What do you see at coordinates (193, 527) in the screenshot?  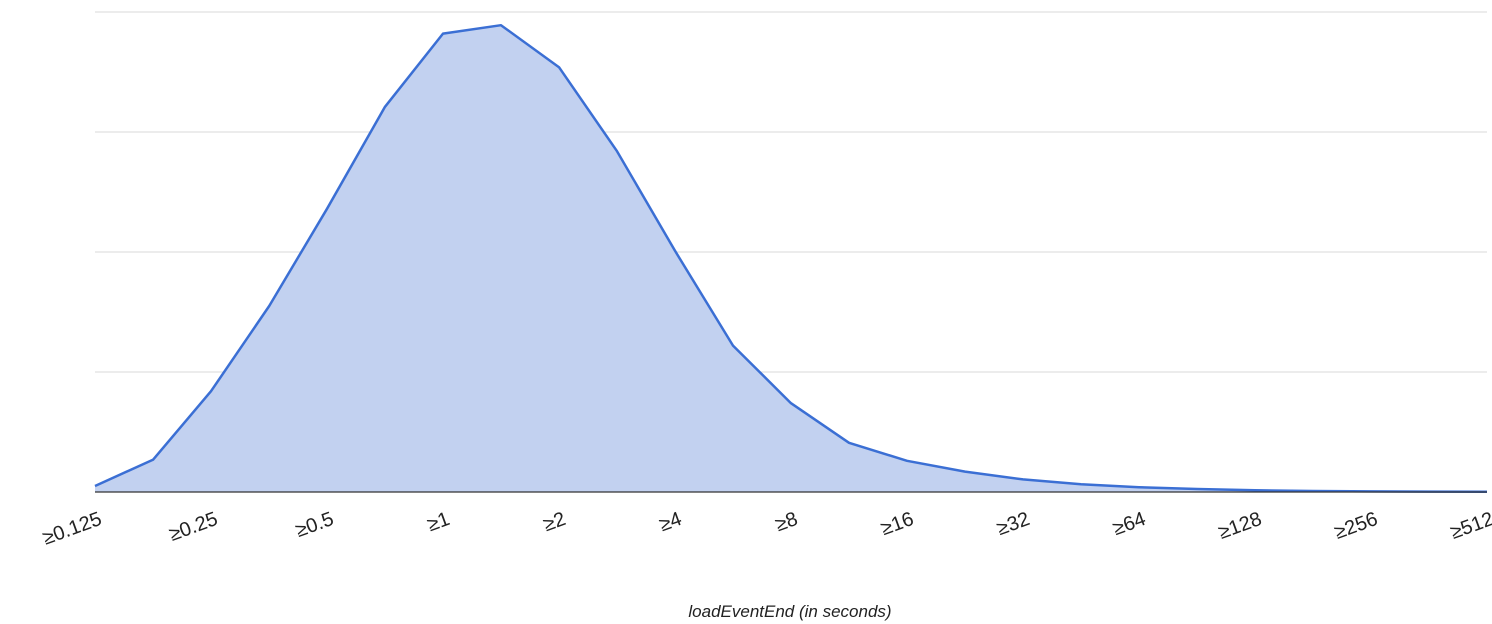 I see `x-tick-label: ≥0.25` at bounding box center [193, 527].